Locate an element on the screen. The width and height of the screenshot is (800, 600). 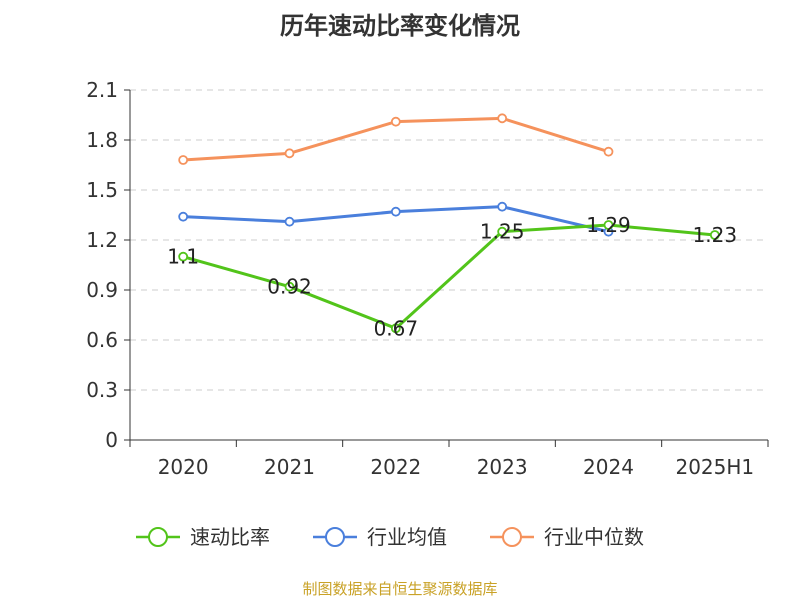
data-label: 1.29 is located at coordinates (608, 225).